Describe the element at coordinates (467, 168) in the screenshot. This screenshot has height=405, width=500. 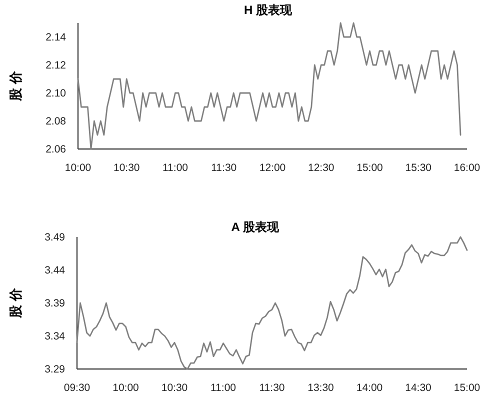
I see `x-tick-label: 16:00` at that location.